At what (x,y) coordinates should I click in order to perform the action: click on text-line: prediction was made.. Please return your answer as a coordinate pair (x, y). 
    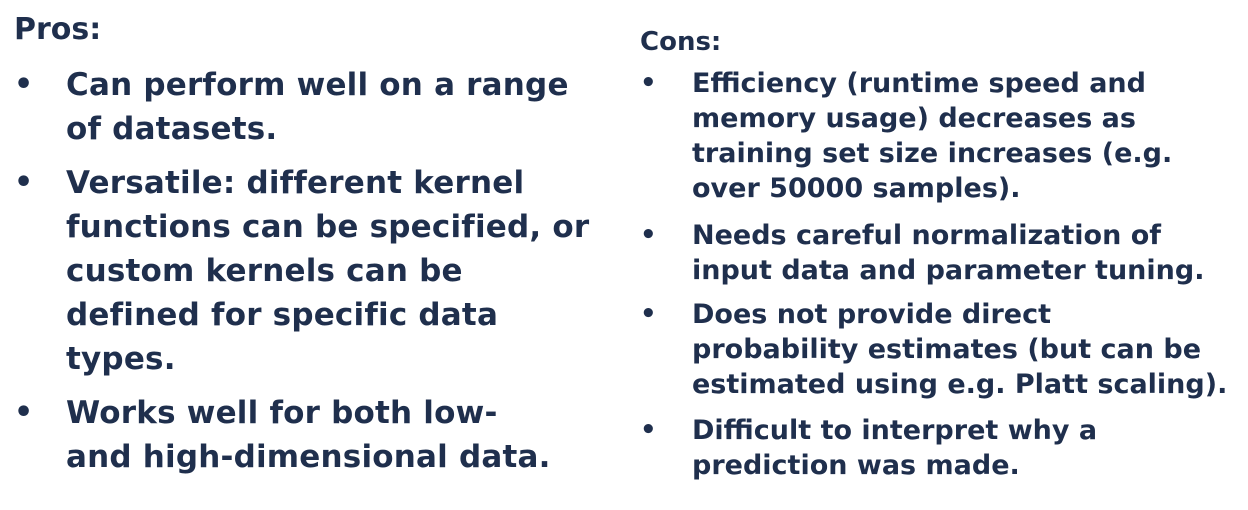
    Looking at the image, I should click on (856, 465).